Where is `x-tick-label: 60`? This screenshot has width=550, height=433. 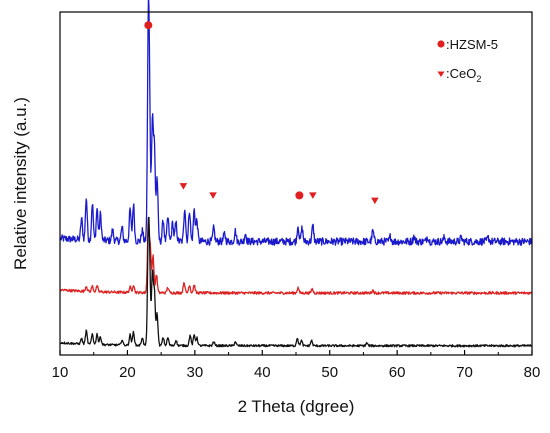 x-tick-label: 60 is located at coordinates (397, 372).